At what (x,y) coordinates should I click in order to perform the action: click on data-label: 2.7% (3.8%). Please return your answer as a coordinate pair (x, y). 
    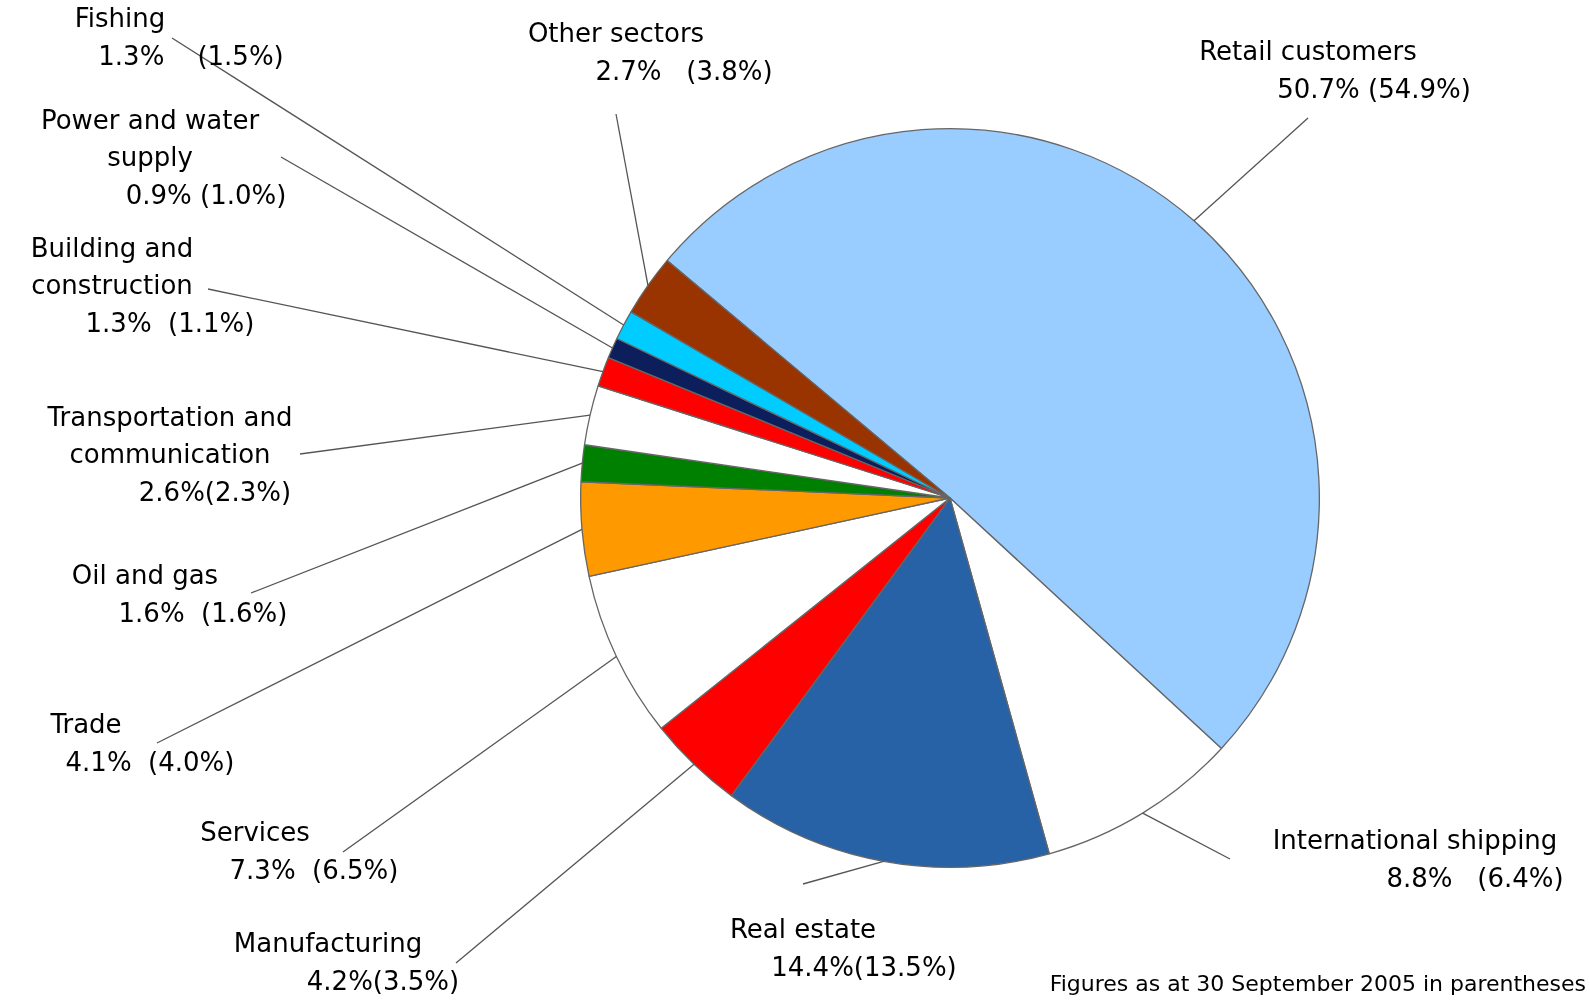
    Looking at the image, I should click on (684, 70).